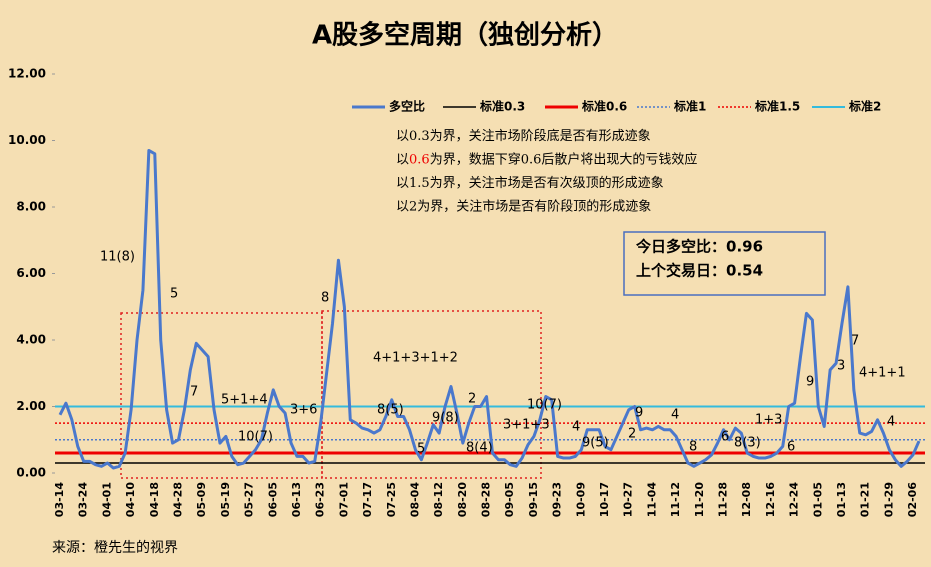 This screenshot has width=931, height=567. What do you see at coordinates (402, 159) in the screenshot?
I see `note-part: 以` at bounding box center [402, 159].